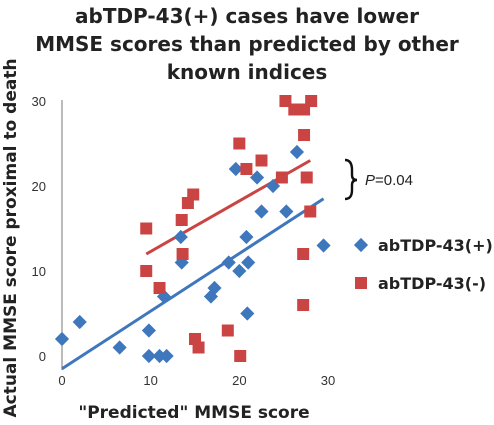 The height and width of the screenshot is (425, 494). What do you see at coordinates (61, 380) in the screenshot?
I see `x-tick-label: 0` at bounding box center [61, 380].